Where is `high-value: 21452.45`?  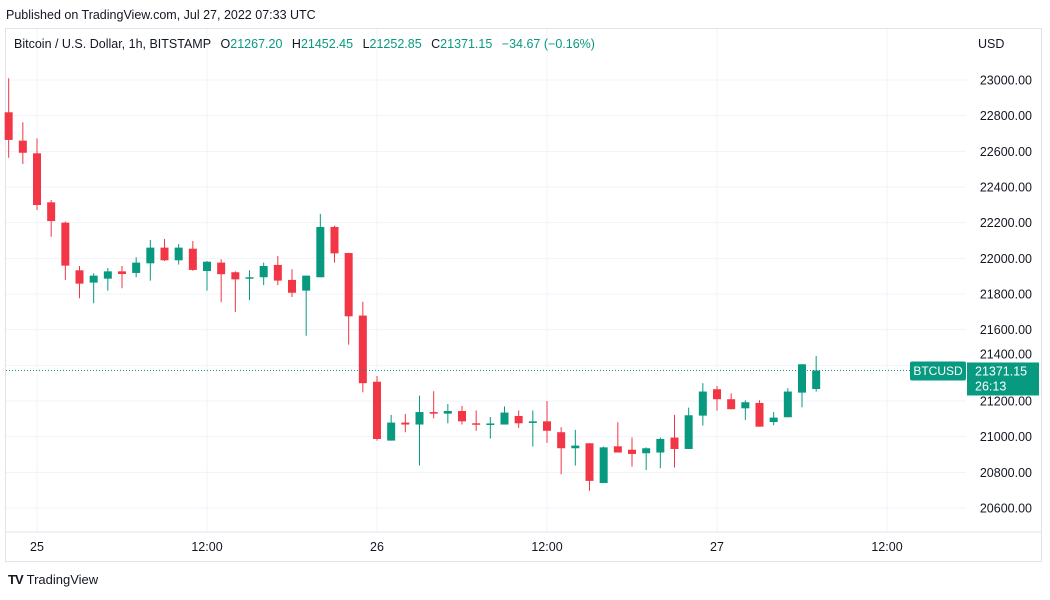 high-value: 21452.45 is located at coordinates (327, 44).